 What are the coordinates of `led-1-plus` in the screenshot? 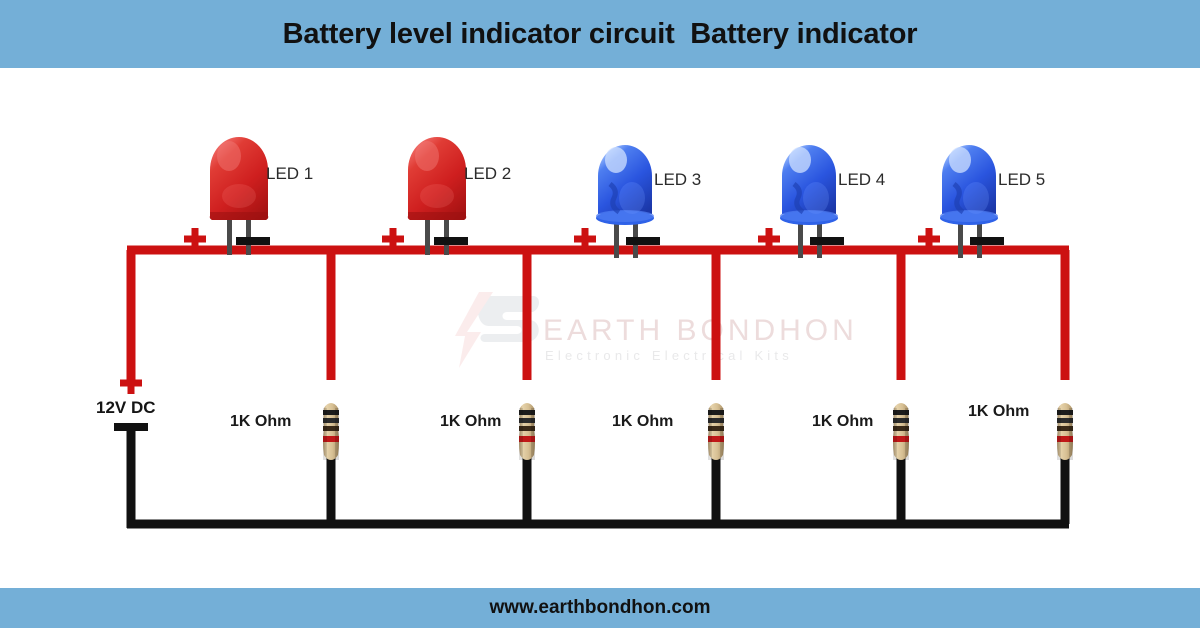 It's located at (195, 241).